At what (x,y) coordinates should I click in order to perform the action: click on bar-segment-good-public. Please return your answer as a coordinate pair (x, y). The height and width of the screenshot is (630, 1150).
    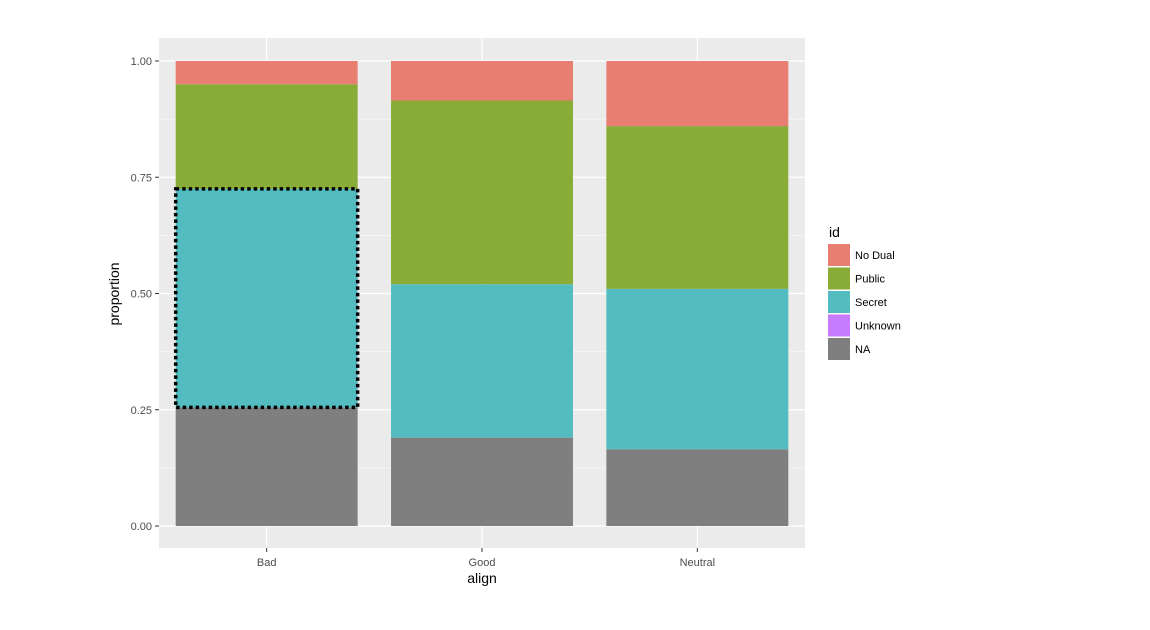
    Looking at the image, I should click on (482, 192).